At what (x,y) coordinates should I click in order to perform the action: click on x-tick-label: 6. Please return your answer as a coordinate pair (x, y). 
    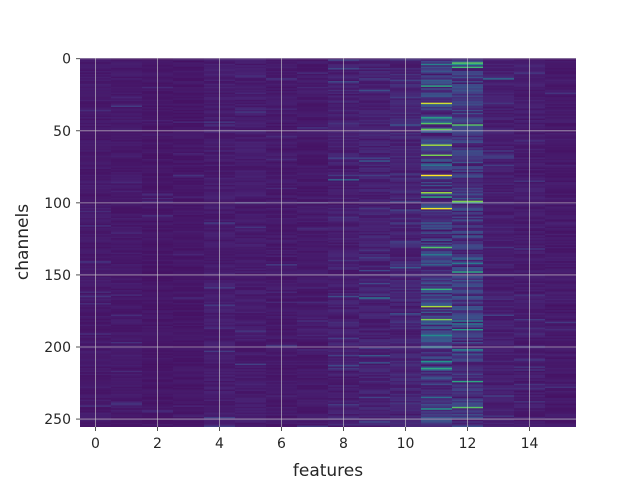
    Looking at the image, I should click on (281, 444).